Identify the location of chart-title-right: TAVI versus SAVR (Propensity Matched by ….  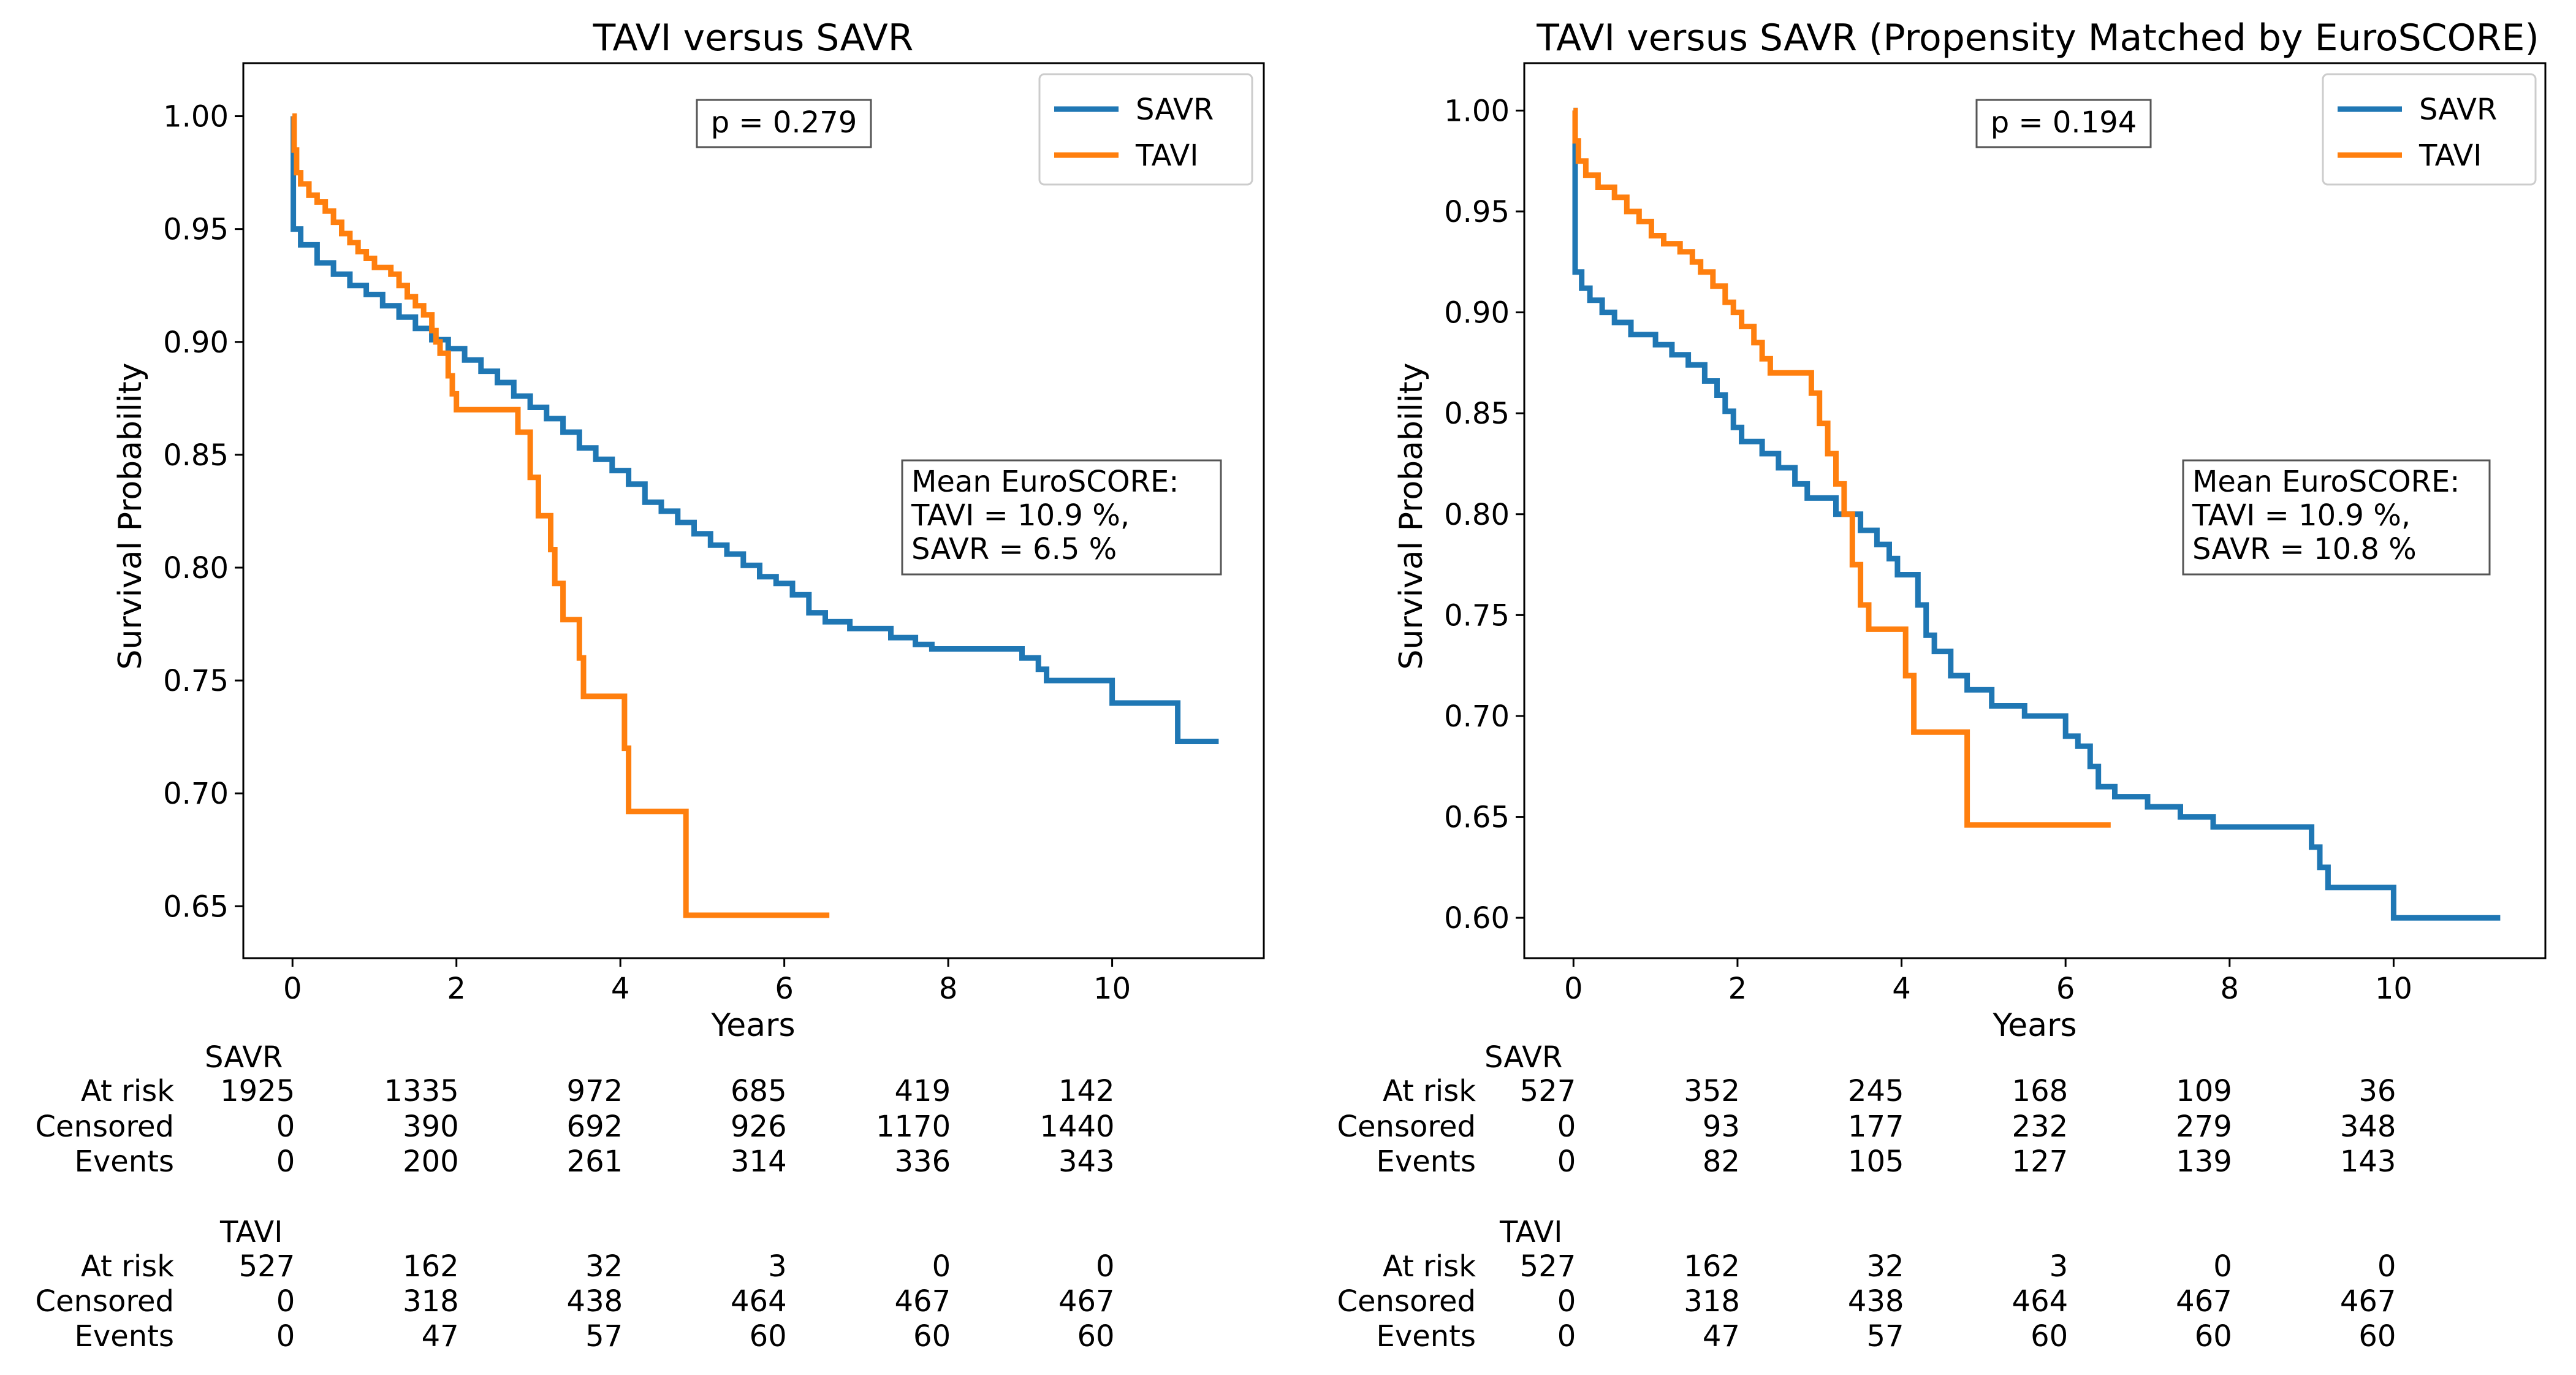
(2037, 38).